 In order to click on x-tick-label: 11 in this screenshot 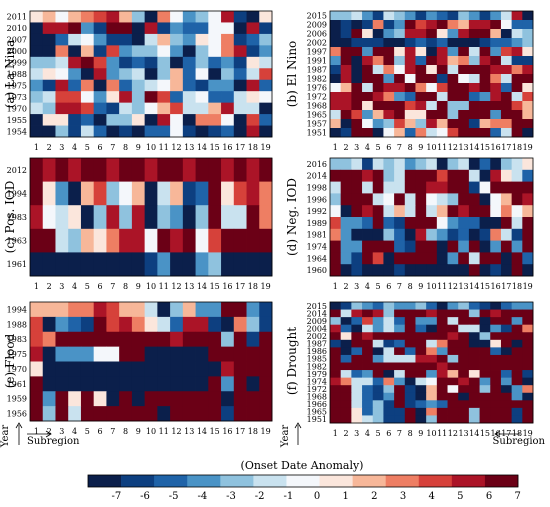, I will do `click(442, 286)`.